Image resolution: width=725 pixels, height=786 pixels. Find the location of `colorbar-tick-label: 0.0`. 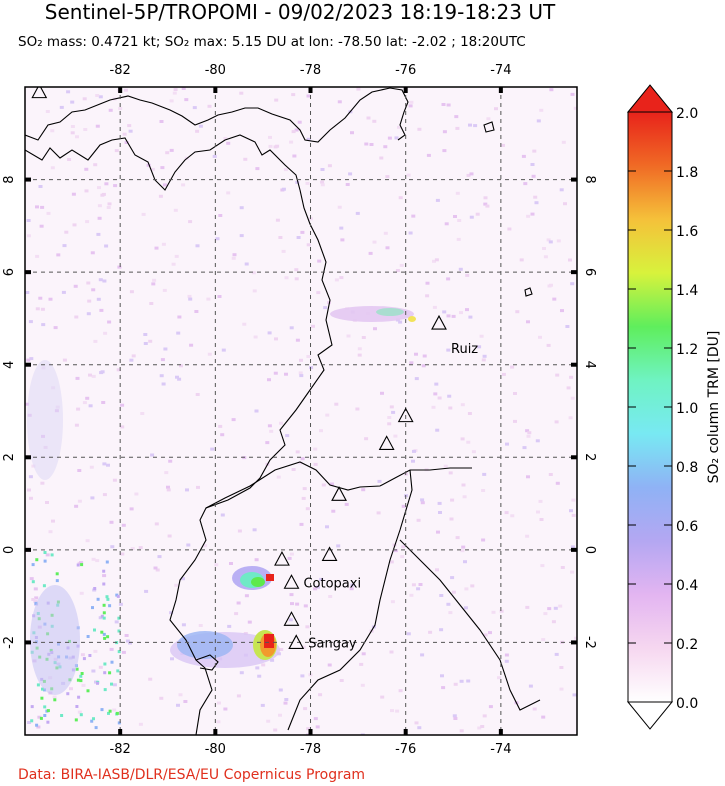

colorbar-tick-label: 0.0 is located at coordinates (687, 704).